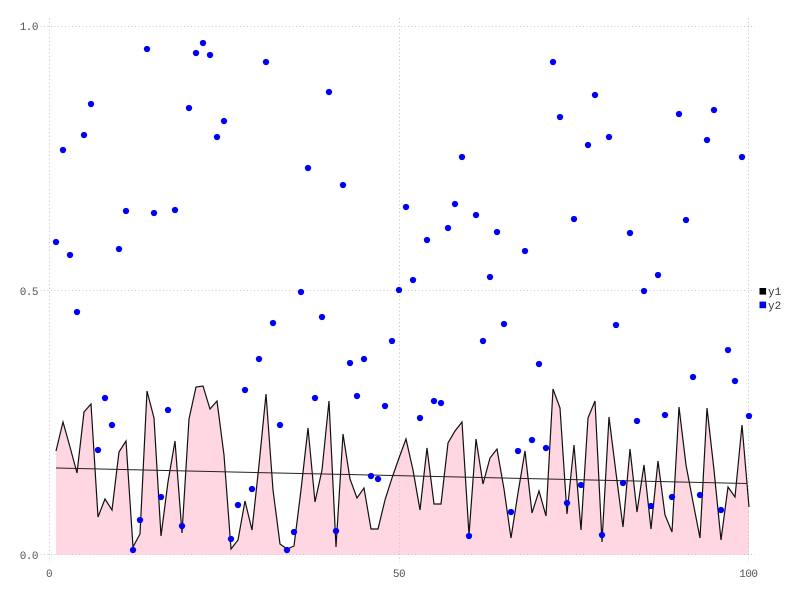  Describe the element at coordinates (29, 28) in the screenshot. I see `svg-text: 1.0` at that location.